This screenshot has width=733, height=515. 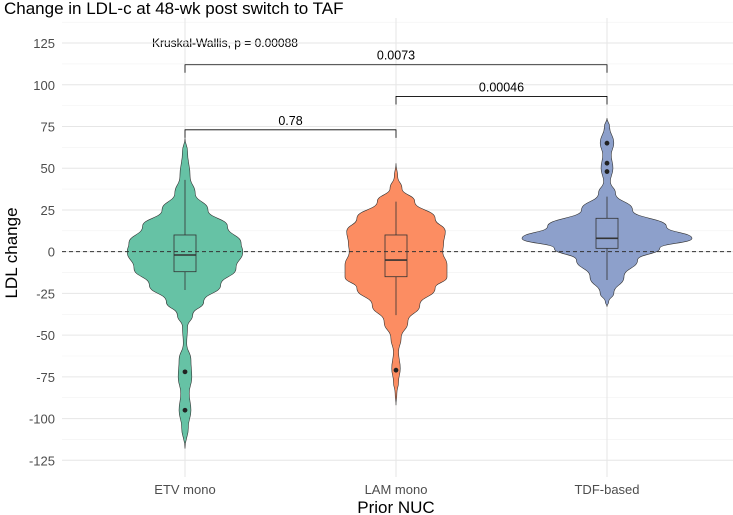 What do you see at coordinates (606, 489) in the screenshot?
I see `x-tick-label: TDF-based` at bounding box center [606, 489].